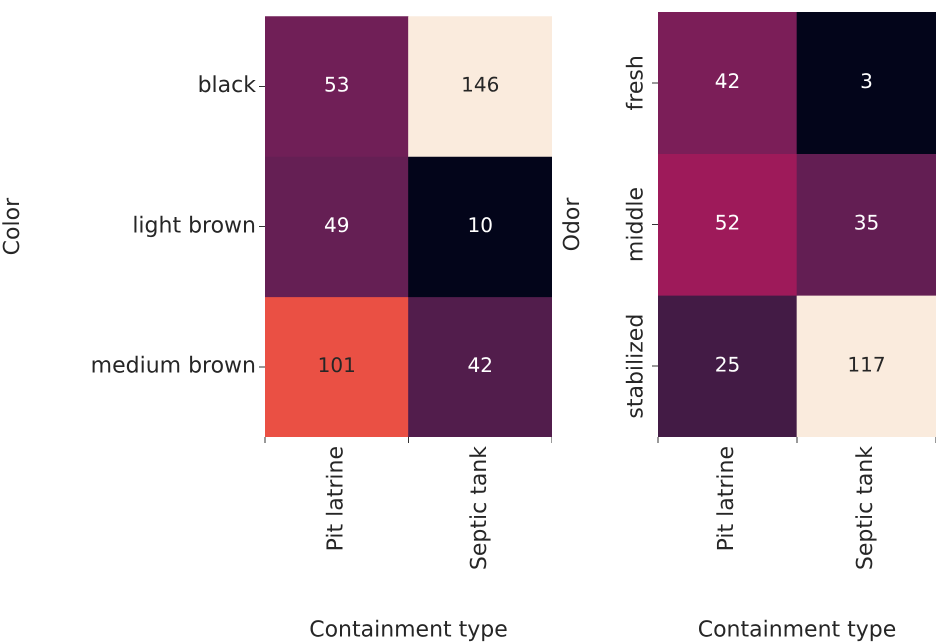 The image size is (936, 644). I want to click on data-label: 49, so click(337, 224).